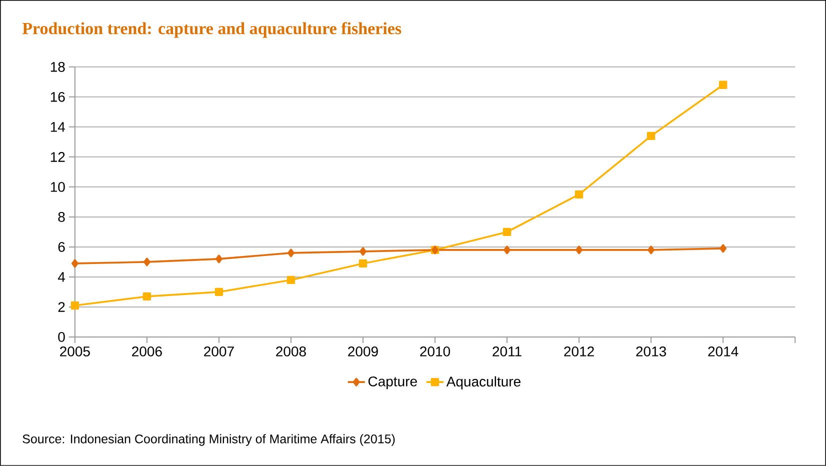  What do you see at coordinates (208, 440) in the screenshot?
I see `source-note: Source: Indonesian Coordinating Ministry of Maritime Affairs (2015)` at bounding box center [208, 440].